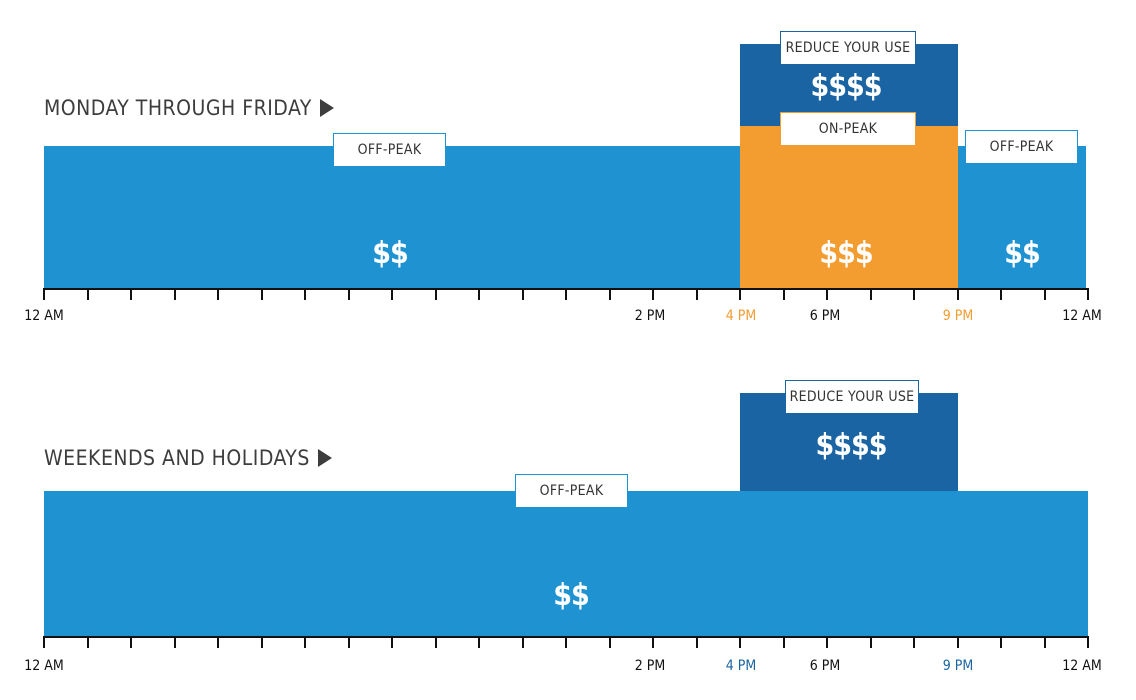 This screenshot has width=1136, height=700. Describe the element at coordinates (189, 108) in the screenshot. I see `weekday-title: MONDAY THROUGH FRIDAY` at that location.